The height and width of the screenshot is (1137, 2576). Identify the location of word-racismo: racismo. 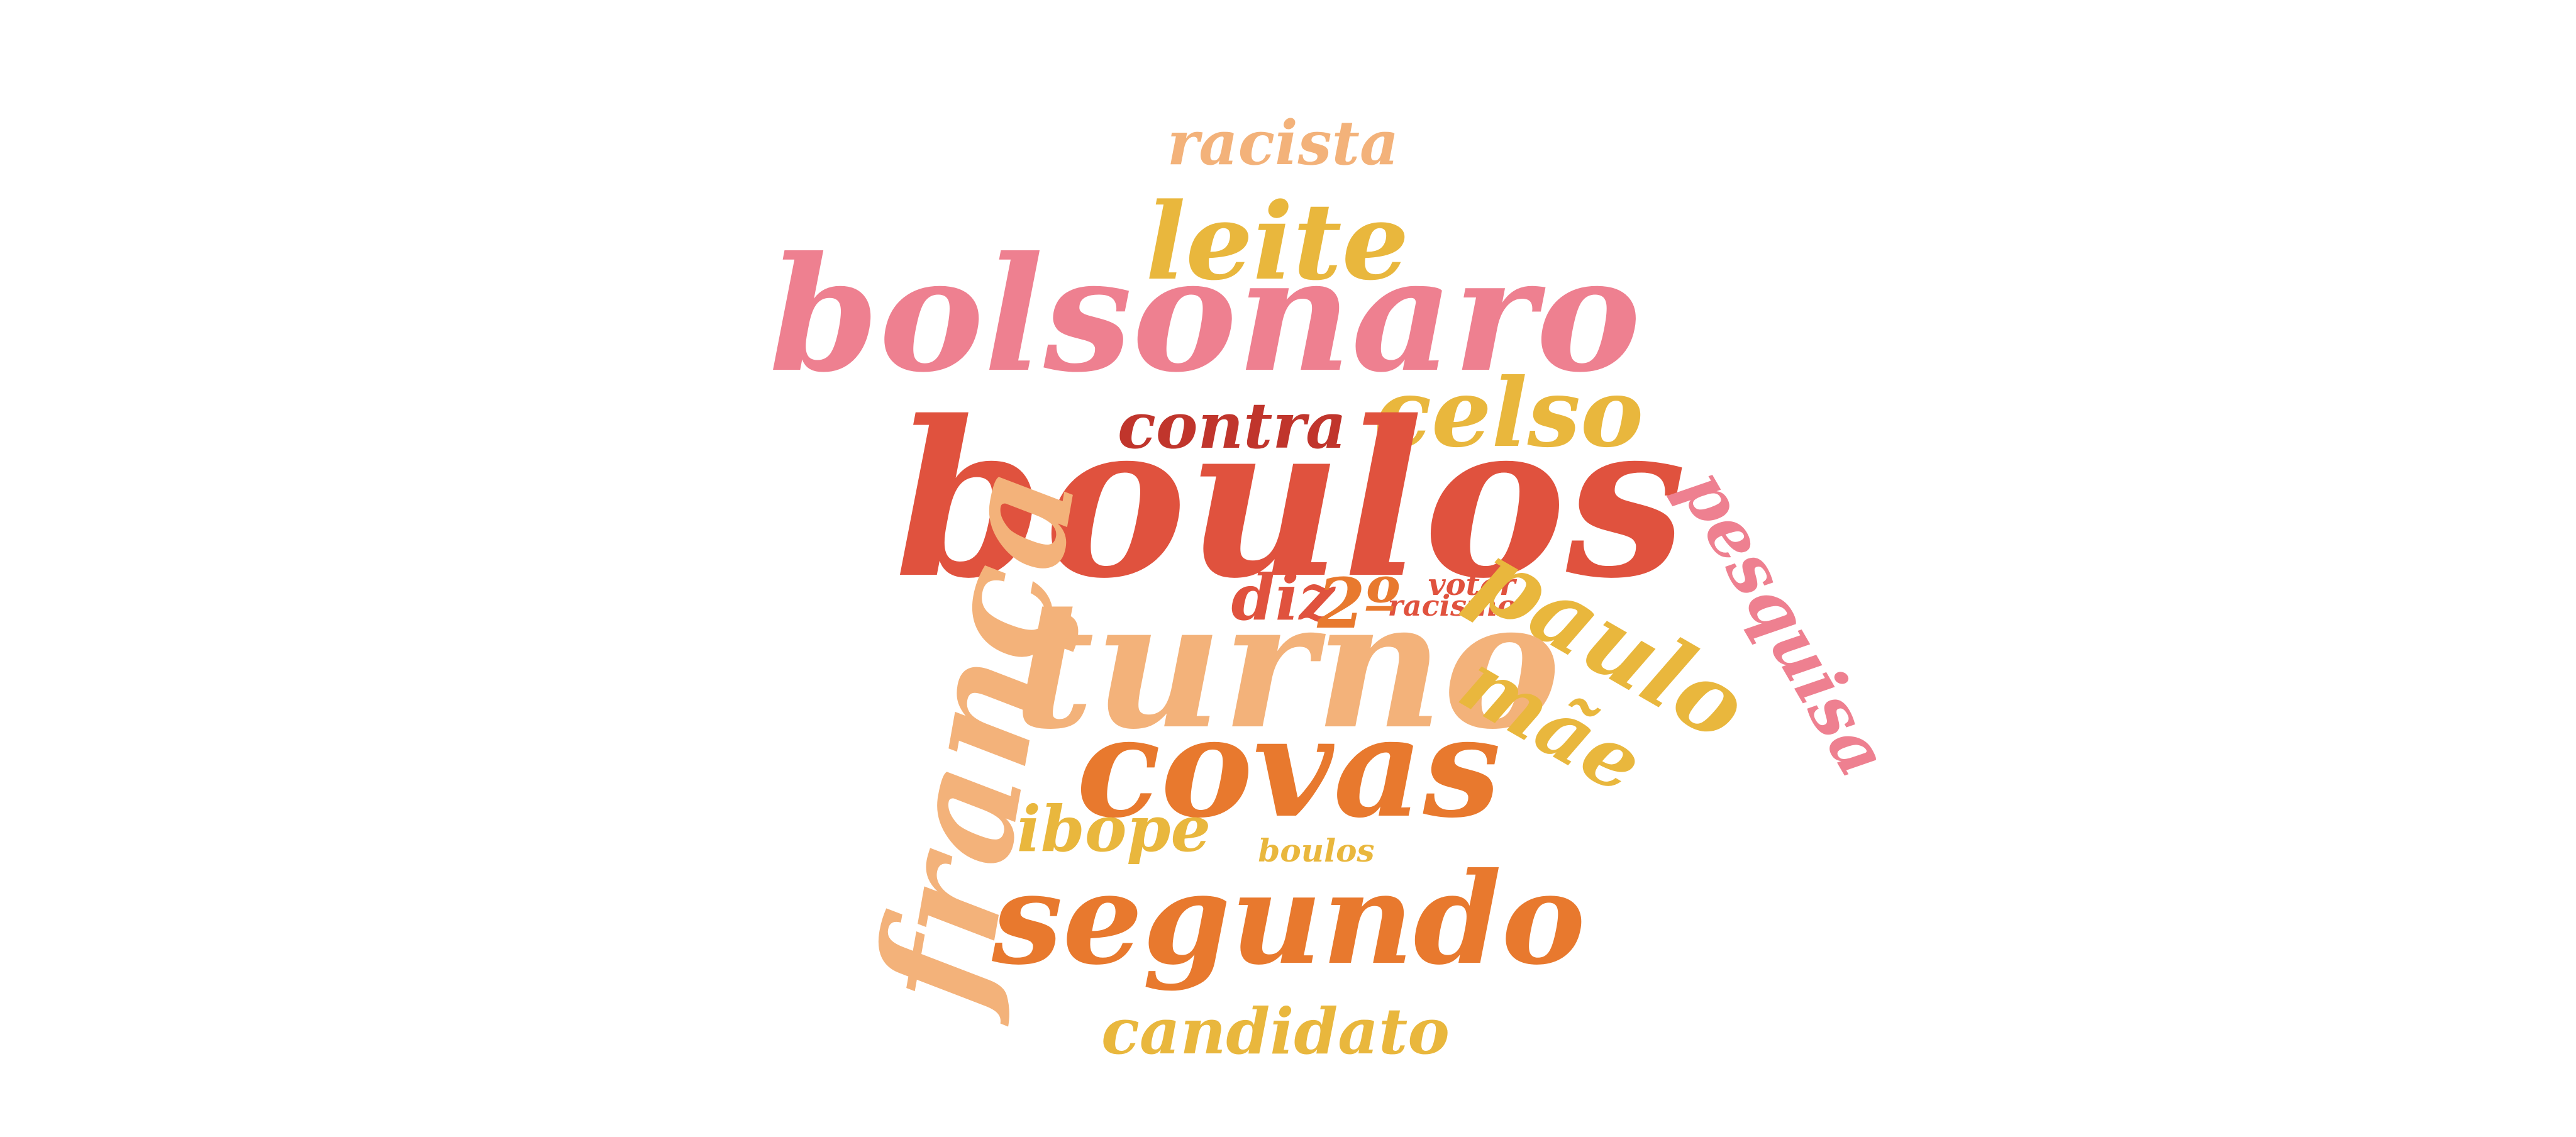
(1452, 606).